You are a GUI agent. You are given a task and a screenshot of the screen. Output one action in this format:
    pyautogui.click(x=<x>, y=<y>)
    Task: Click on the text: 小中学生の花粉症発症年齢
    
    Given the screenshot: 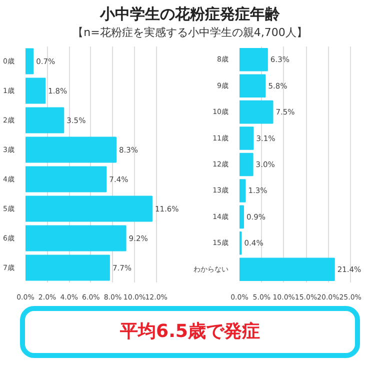 What is the action you would take?
    pyautogui.click(x=189, y=14)
    